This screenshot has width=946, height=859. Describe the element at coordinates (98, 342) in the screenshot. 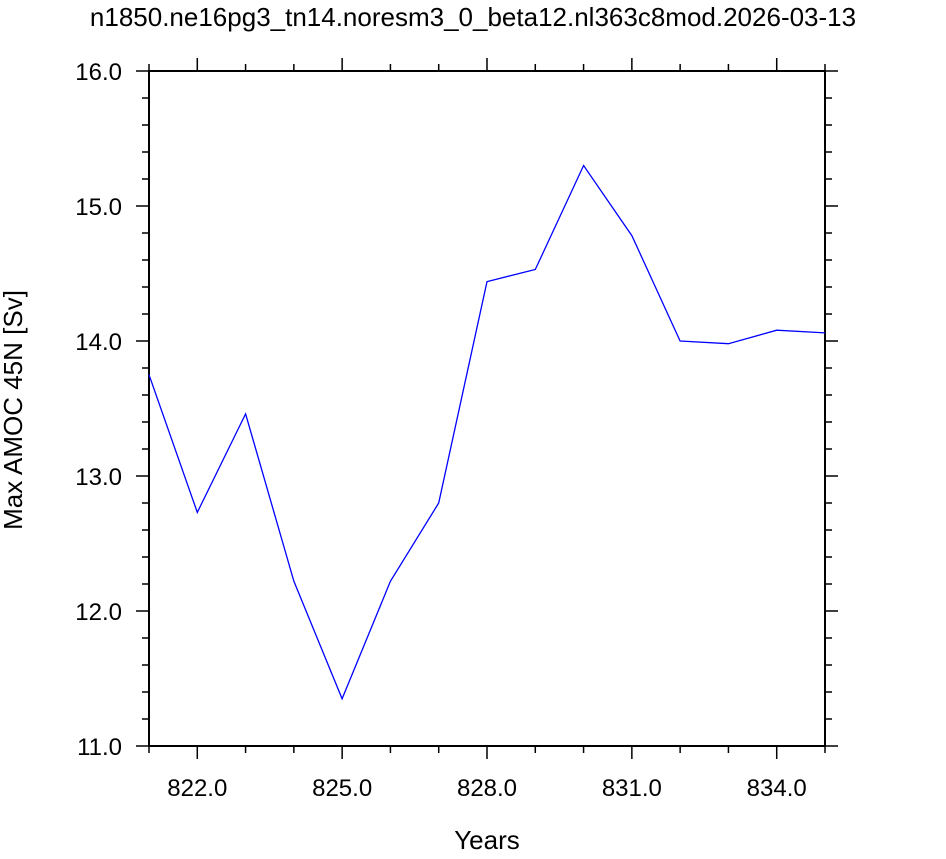

I see `y-tick-label: 14.0` at that location.